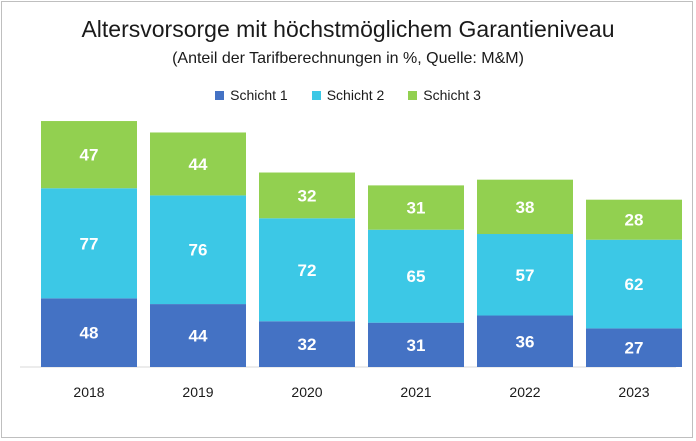 The height and width of the screenshot is (441, 696). I want to click on data-label-2023-schicht-1: 27, so click(634, 348).